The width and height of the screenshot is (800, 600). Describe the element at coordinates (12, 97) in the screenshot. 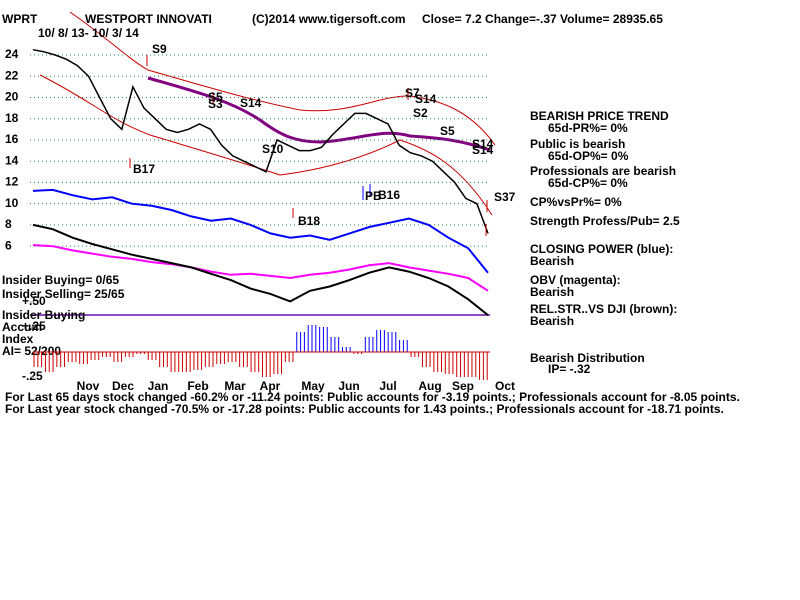

I see `y-tick-label: 20` at that location.